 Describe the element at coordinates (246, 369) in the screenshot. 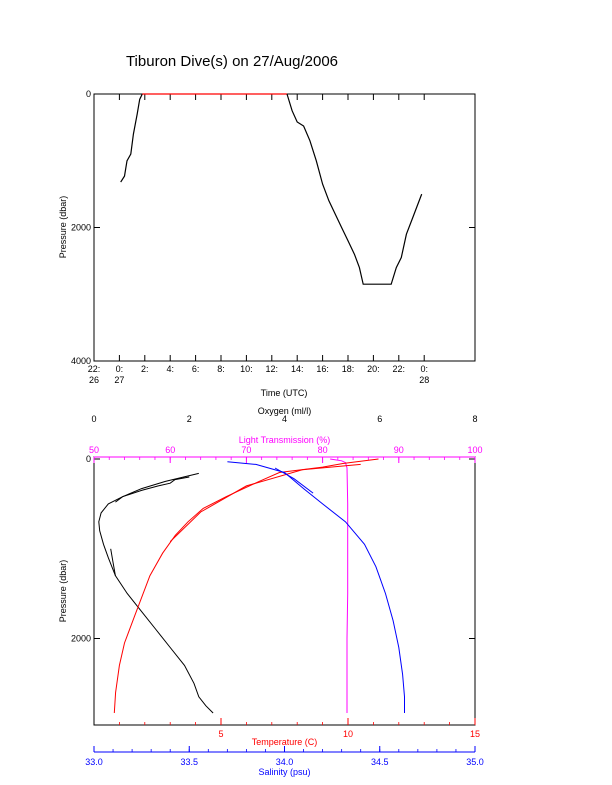

I see `x-tick-label: 10:` at that location.